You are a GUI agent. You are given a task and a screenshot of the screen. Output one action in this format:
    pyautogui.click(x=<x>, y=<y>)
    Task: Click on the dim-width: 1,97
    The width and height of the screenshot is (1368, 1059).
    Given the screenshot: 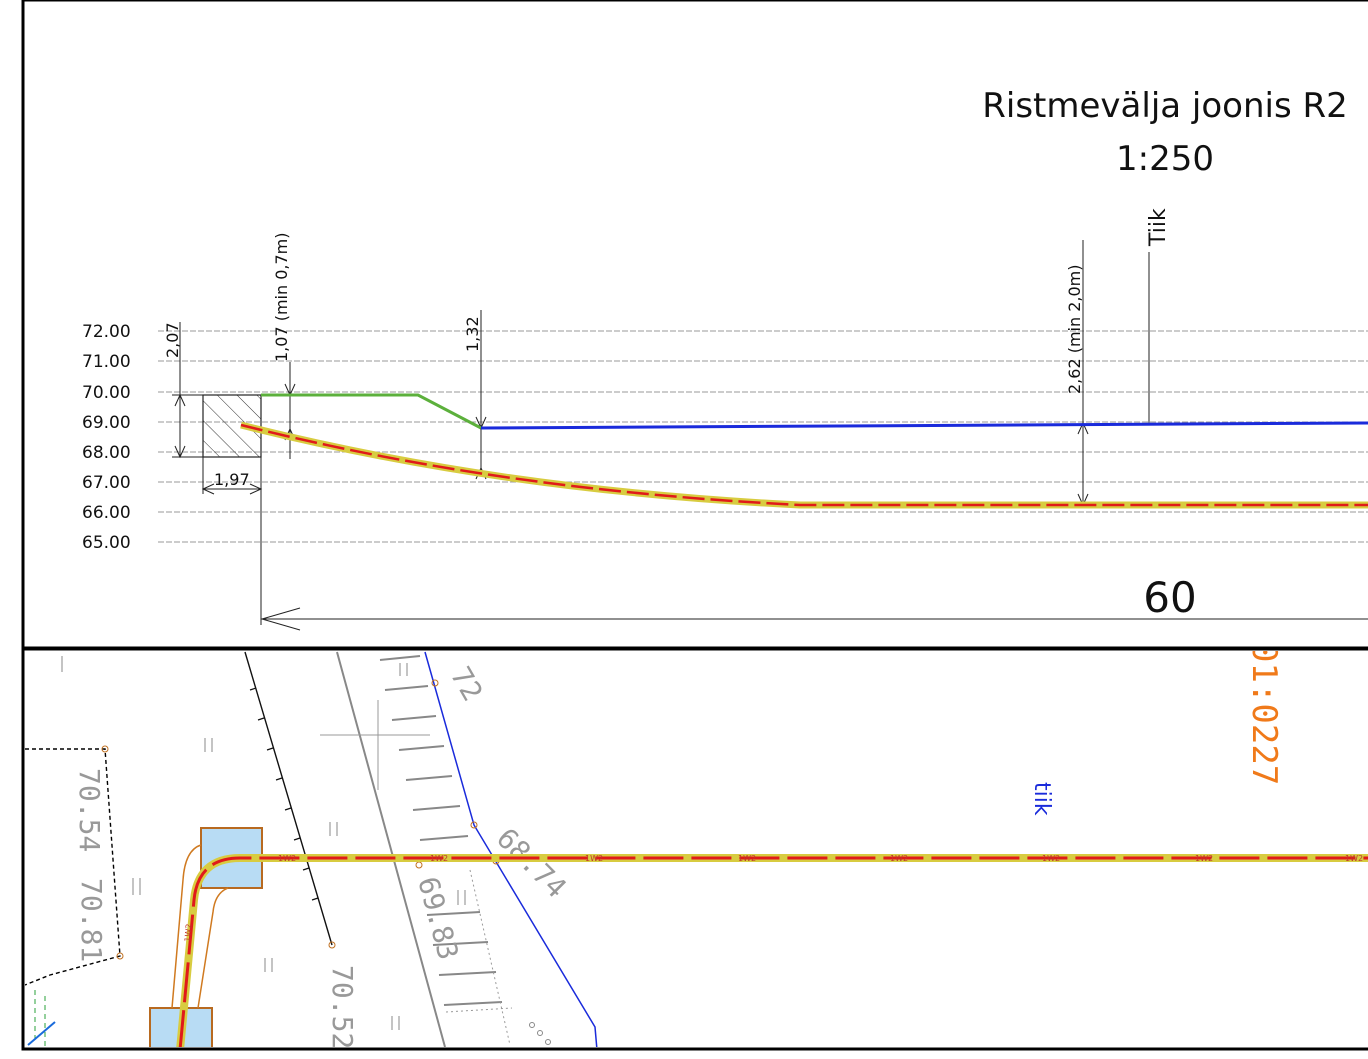 What is the action you would take?
    pyautogui.click(x=232, y=479)
    